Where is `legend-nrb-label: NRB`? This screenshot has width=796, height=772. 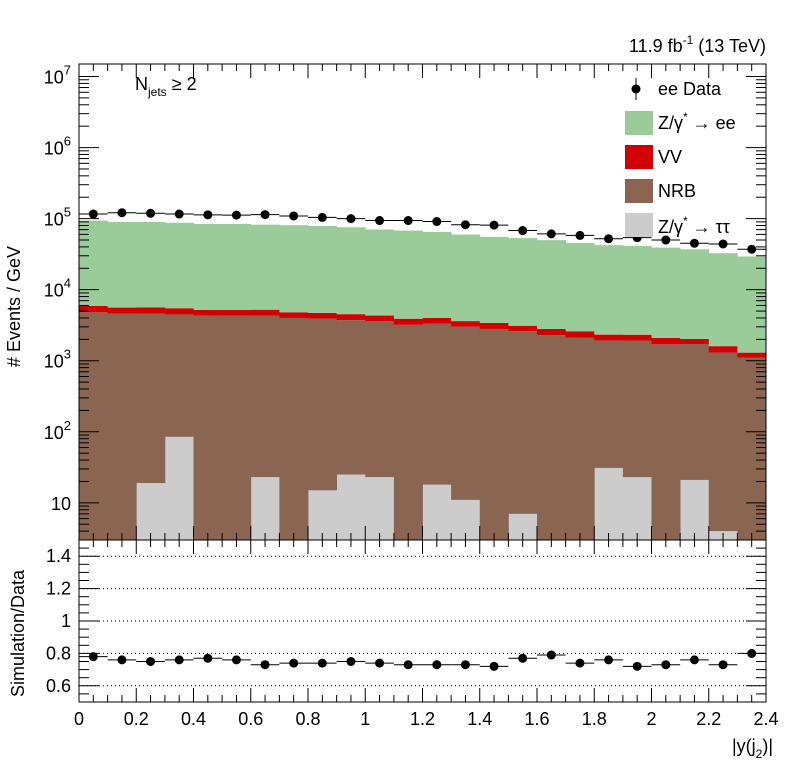 legend-nrb-label: NRB is located at coordinates (677, 191).